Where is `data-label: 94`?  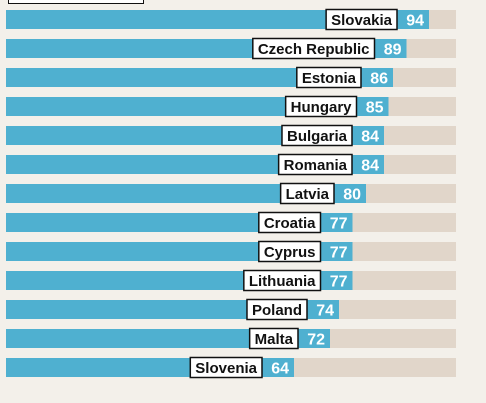
data-label: 94 is located at coordinates (415, 21).